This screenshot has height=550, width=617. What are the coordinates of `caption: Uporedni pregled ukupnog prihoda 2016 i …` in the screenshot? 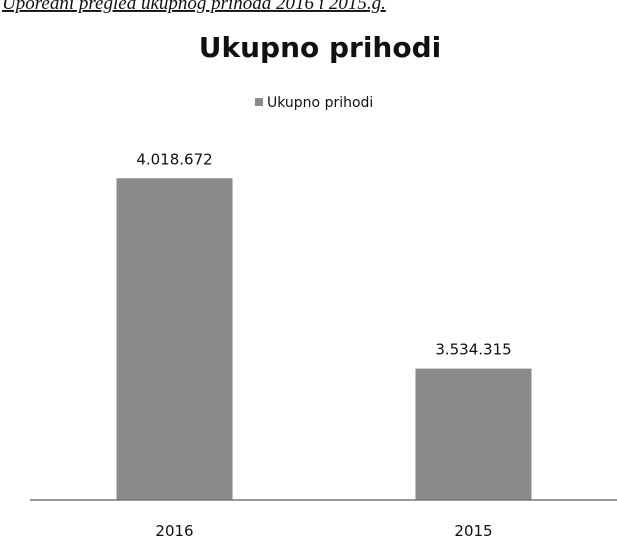 It's located at (194, 7).